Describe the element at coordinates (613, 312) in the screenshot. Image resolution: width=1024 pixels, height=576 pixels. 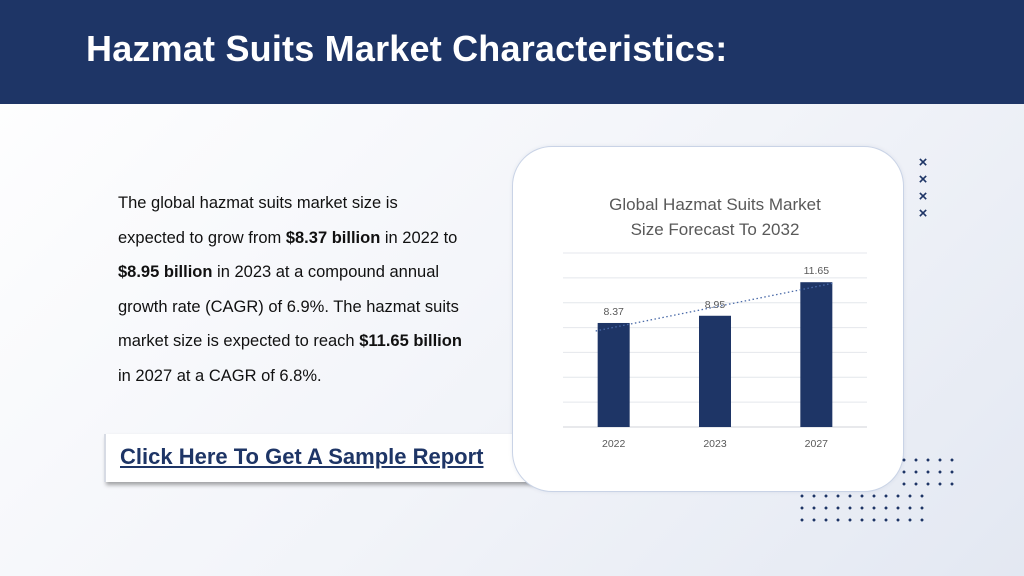
I see `data-label: 8.37` at that location.